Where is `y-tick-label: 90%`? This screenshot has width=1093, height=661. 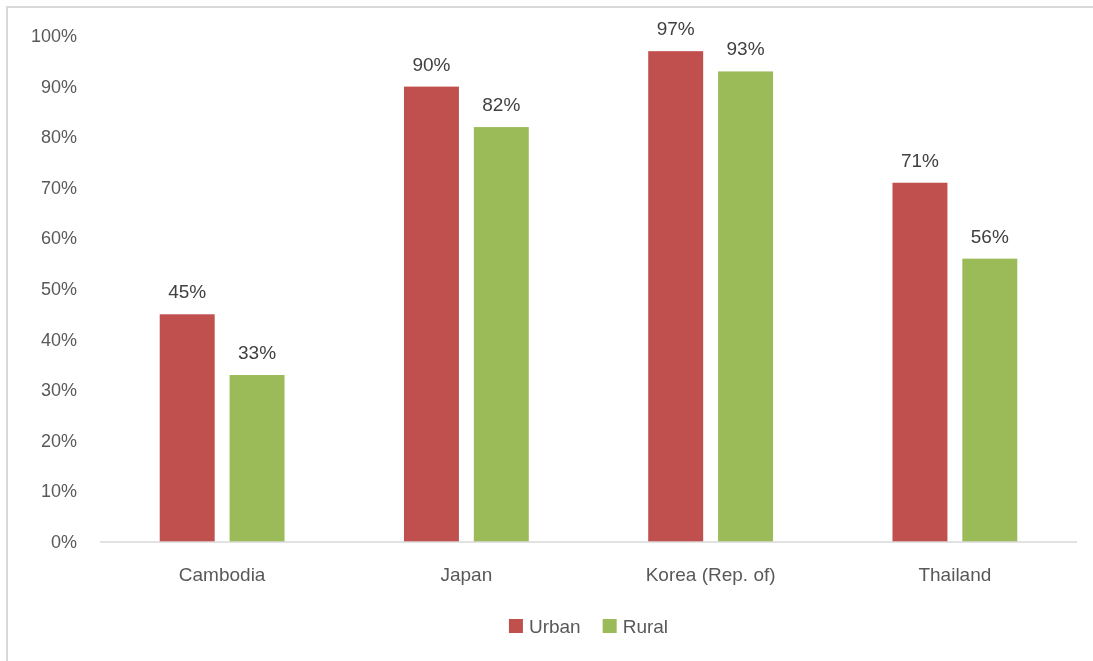
y-tick-label: 90% is located at coordinates (58, 86).